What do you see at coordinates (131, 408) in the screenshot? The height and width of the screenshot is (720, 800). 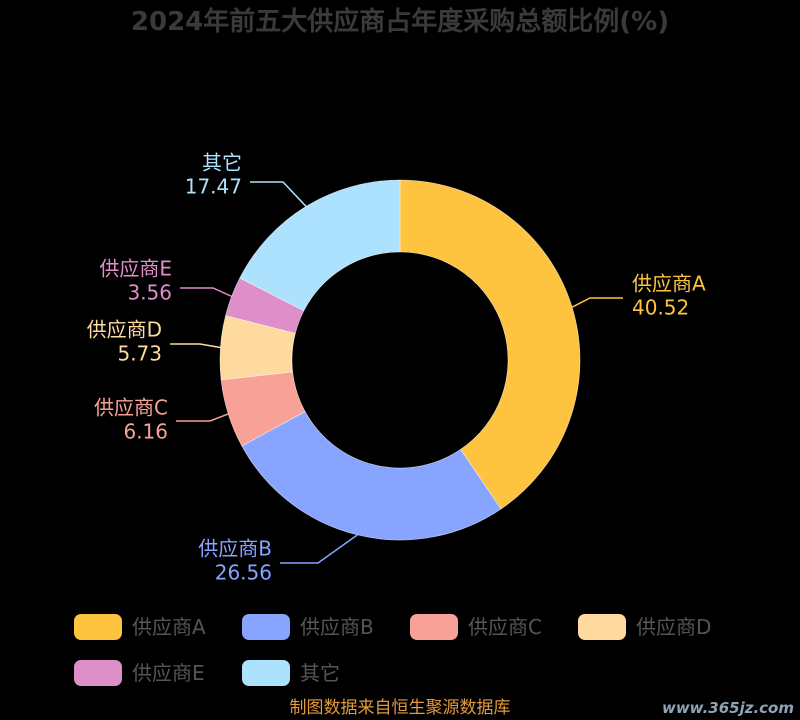 I see `slice-label-name-supplier-c: 供应商C` at bounding box center [131, 408].